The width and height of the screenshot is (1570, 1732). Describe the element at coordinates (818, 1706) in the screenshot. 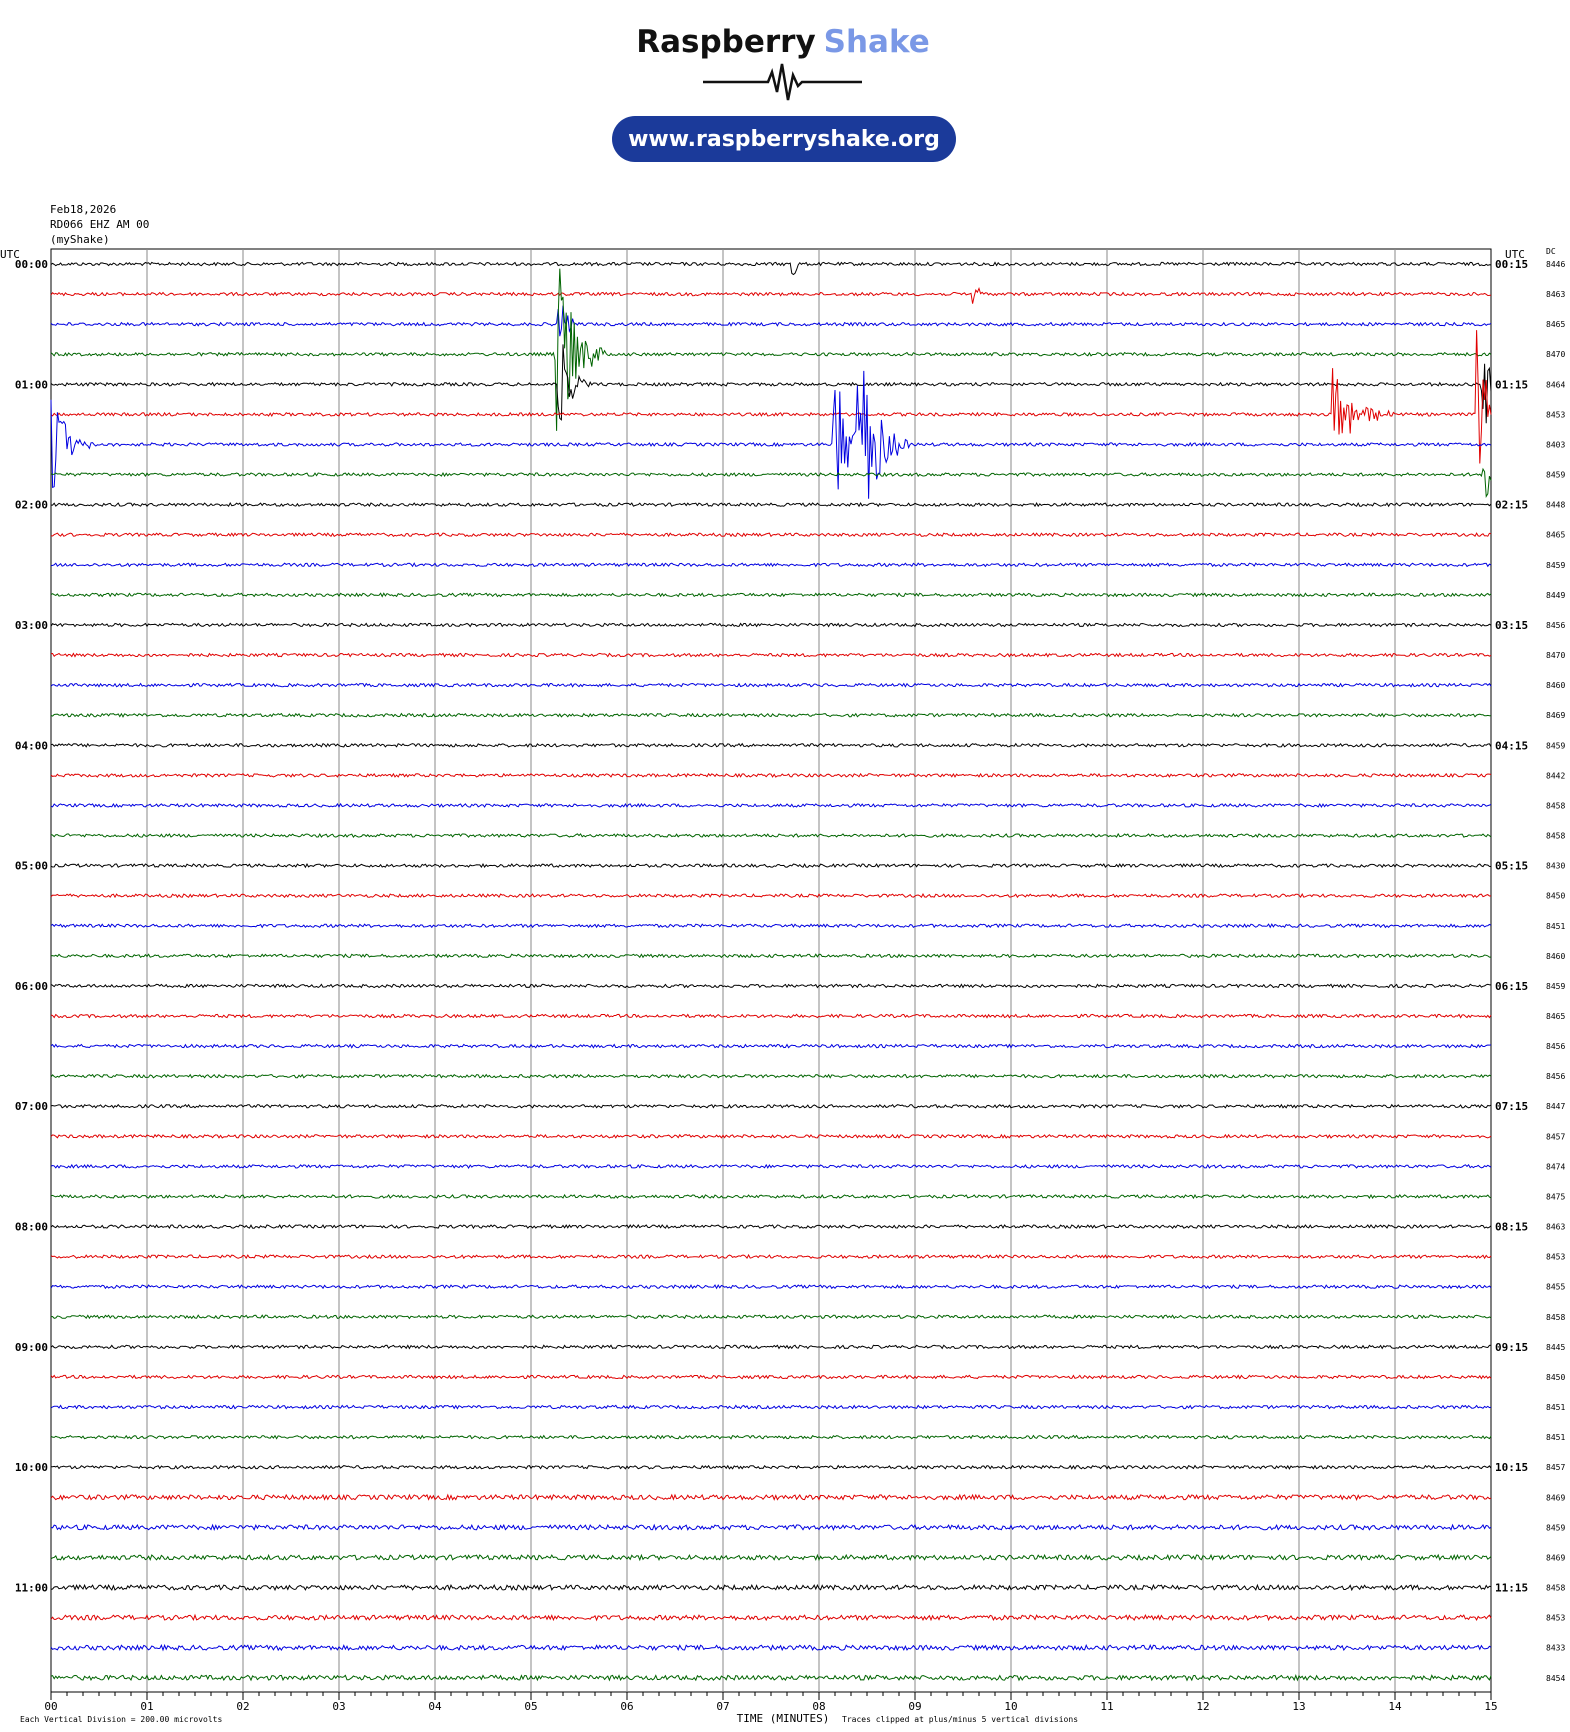

I see `x-tick-label: 08` at that location.